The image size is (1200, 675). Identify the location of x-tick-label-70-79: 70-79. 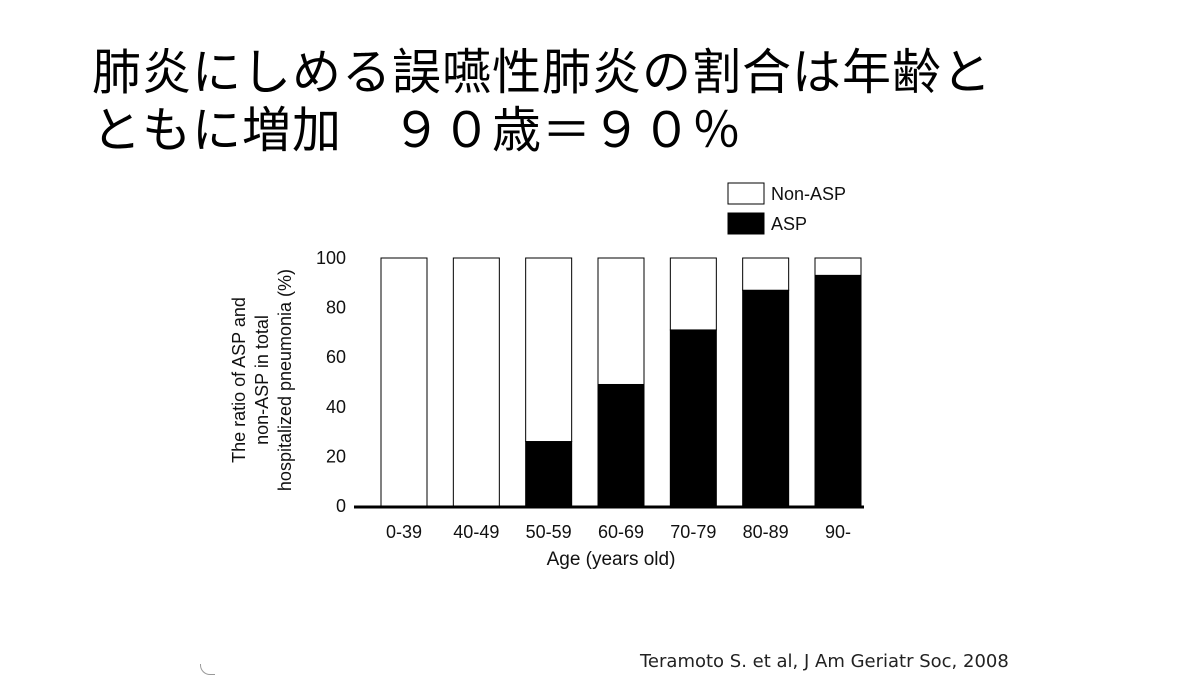
(693, 532).